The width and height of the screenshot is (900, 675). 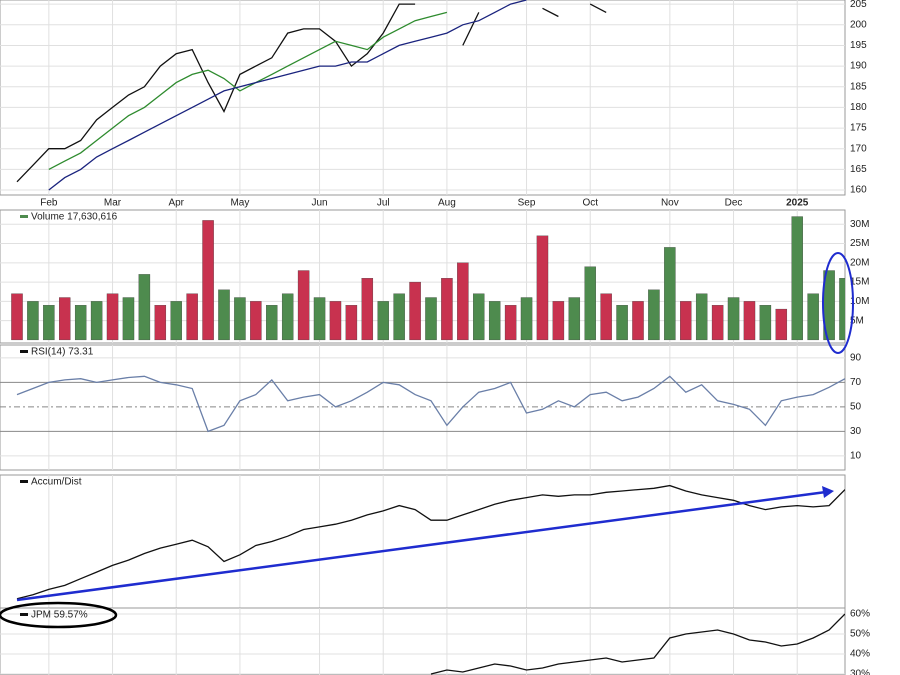 I want to click on x-tick-label: May, so click(x=239, y=203).